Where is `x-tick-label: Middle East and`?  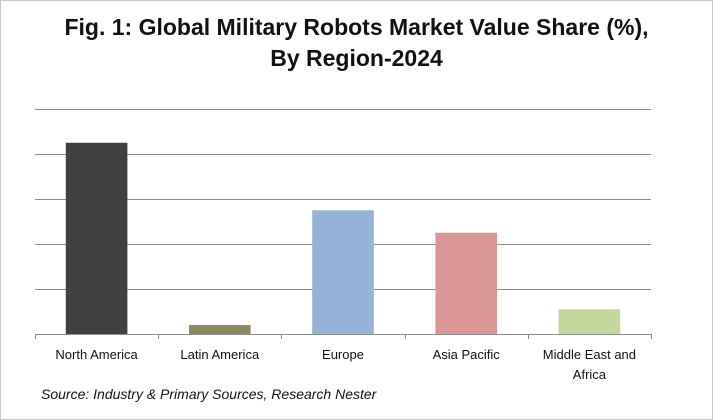
x-tick-label: Middle East and is located at coordinates (589, 354).